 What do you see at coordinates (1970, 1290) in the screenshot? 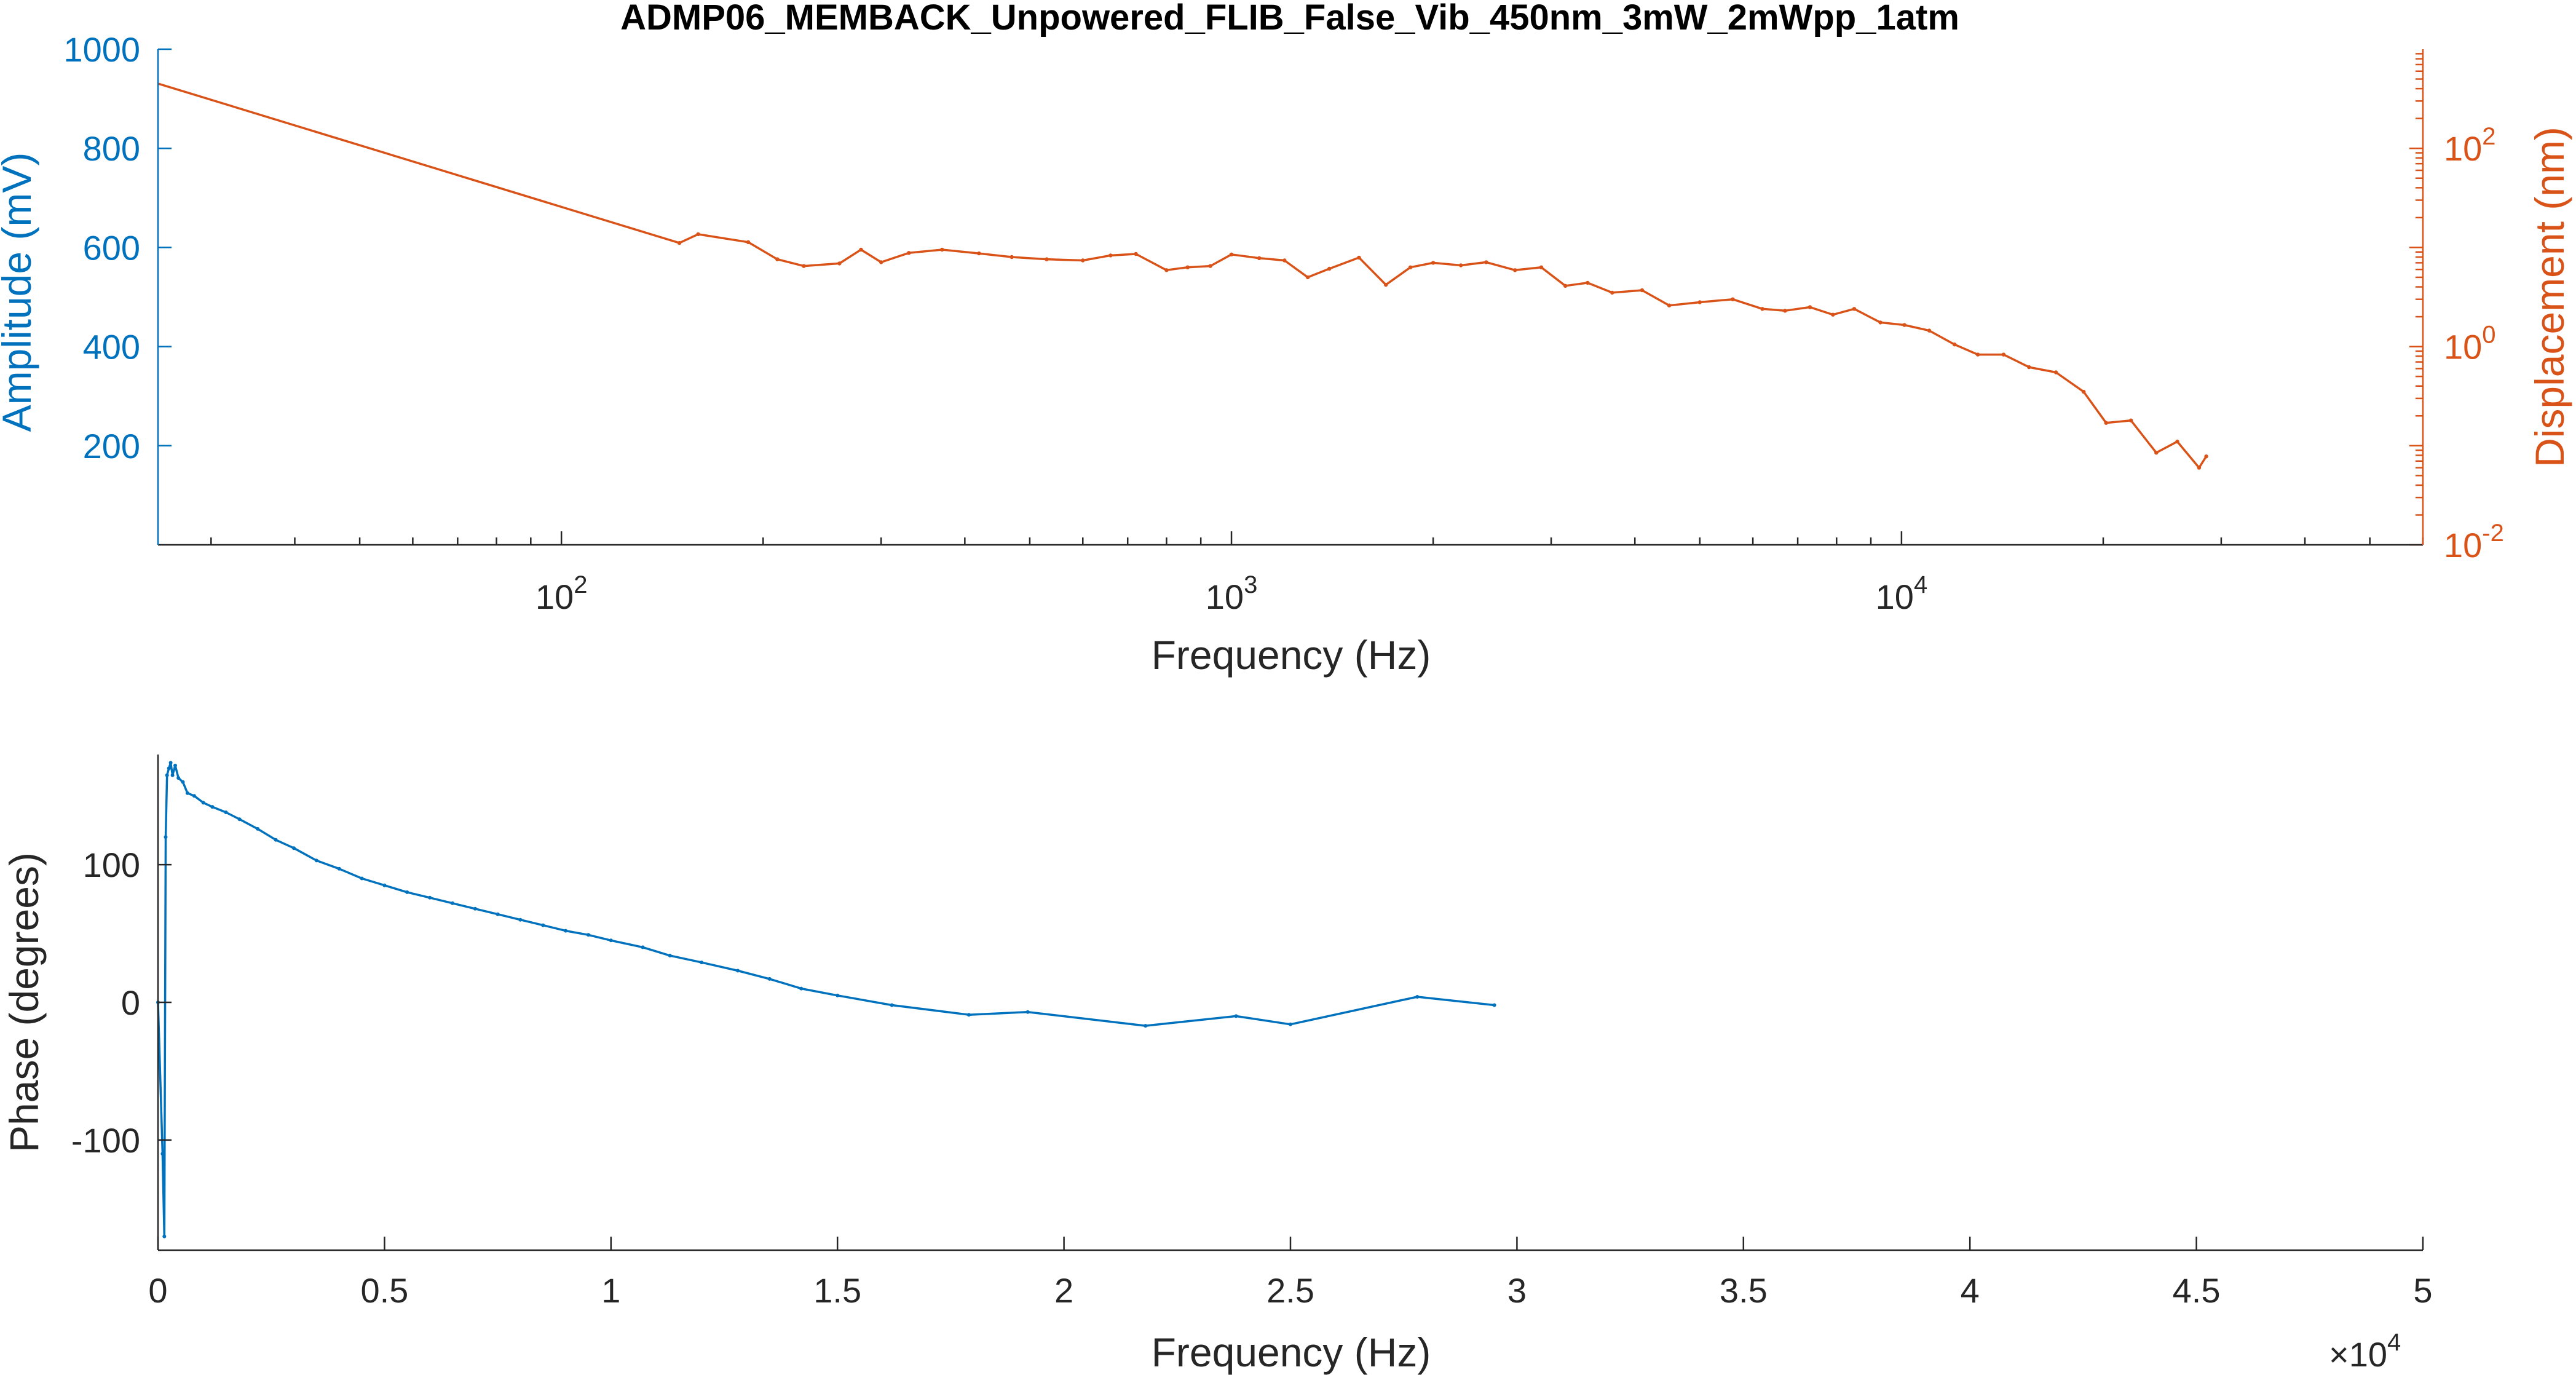
I see `bottom-x-tick-label: 4` at bounding box center [1970, 1290].